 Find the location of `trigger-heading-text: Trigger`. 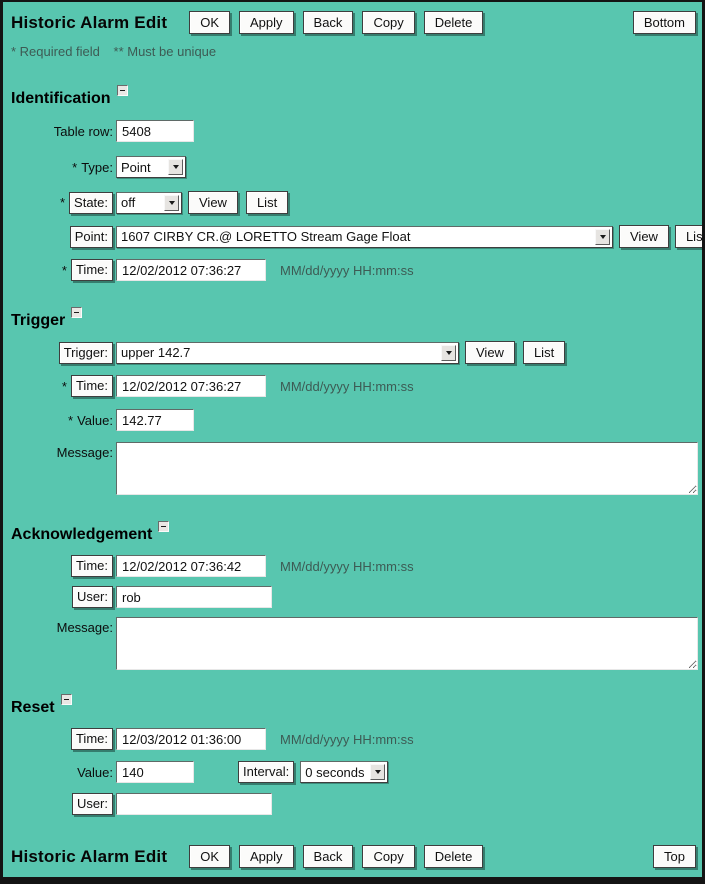

trigger-heading-text: Trigger is located at coordinates (38, 320).